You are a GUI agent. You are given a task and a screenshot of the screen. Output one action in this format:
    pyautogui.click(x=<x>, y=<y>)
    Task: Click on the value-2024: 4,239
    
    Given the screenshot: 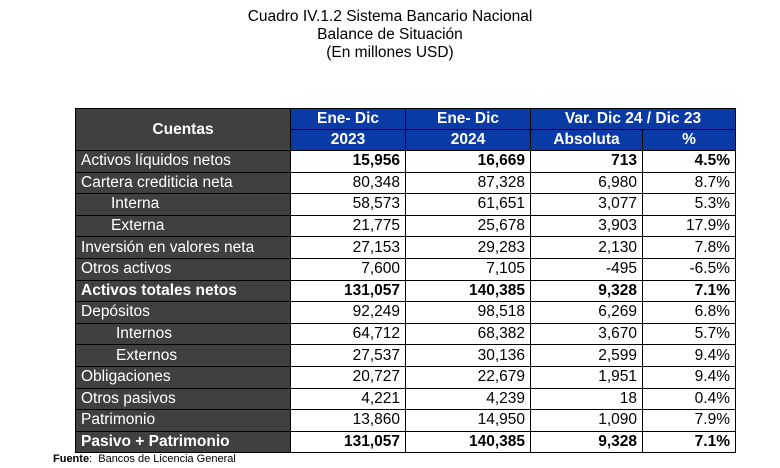 What is the action you would take?
    pyautogui.click(x=468, y=399)
    